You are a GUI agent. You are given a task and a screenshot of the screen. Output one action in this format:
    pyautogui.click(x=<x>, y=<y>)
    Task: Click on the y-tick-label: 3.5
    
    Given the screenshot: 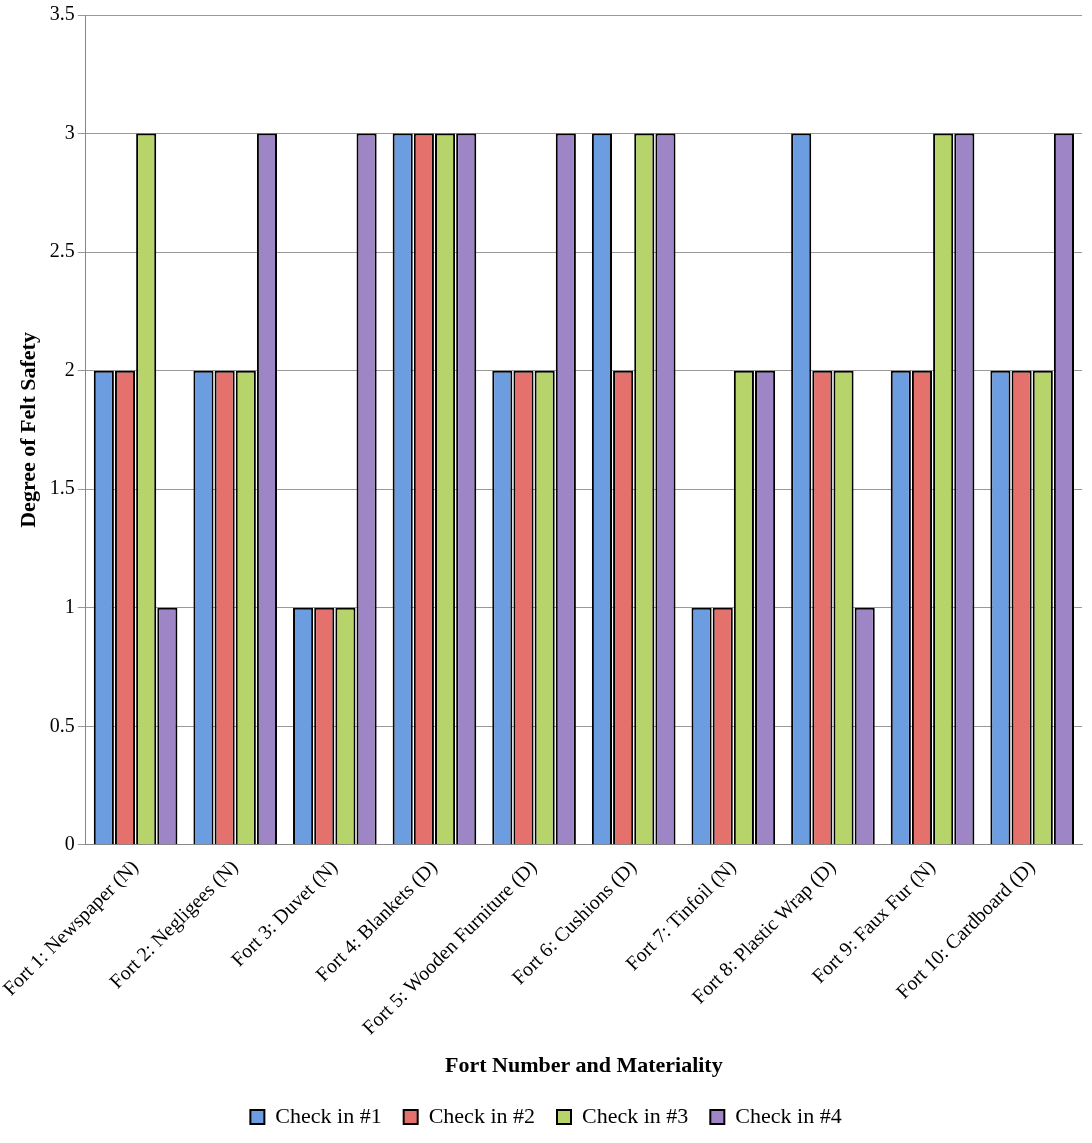 What is the action you would take?
    pyautogui.click(x=62, y=13)
    